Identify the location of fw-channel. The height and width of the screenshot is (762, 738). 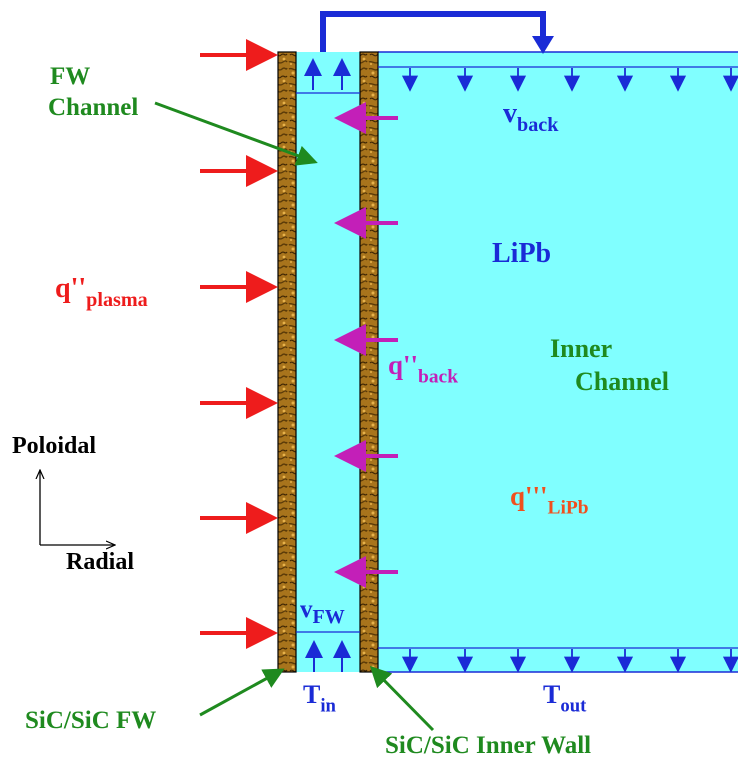
(328, 362).